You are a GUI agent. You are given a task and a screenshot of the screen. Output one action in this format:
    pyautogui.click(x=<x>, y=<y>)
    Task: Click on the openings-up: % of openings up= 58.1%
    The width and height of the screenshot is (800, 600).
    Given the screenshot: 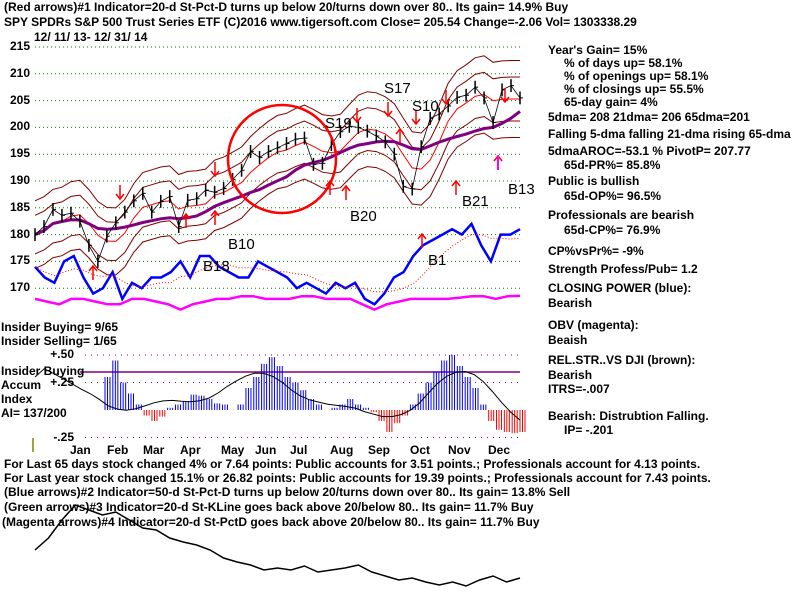 What is the action you would take?
    pyautogui.click(x=636, y=76)
    